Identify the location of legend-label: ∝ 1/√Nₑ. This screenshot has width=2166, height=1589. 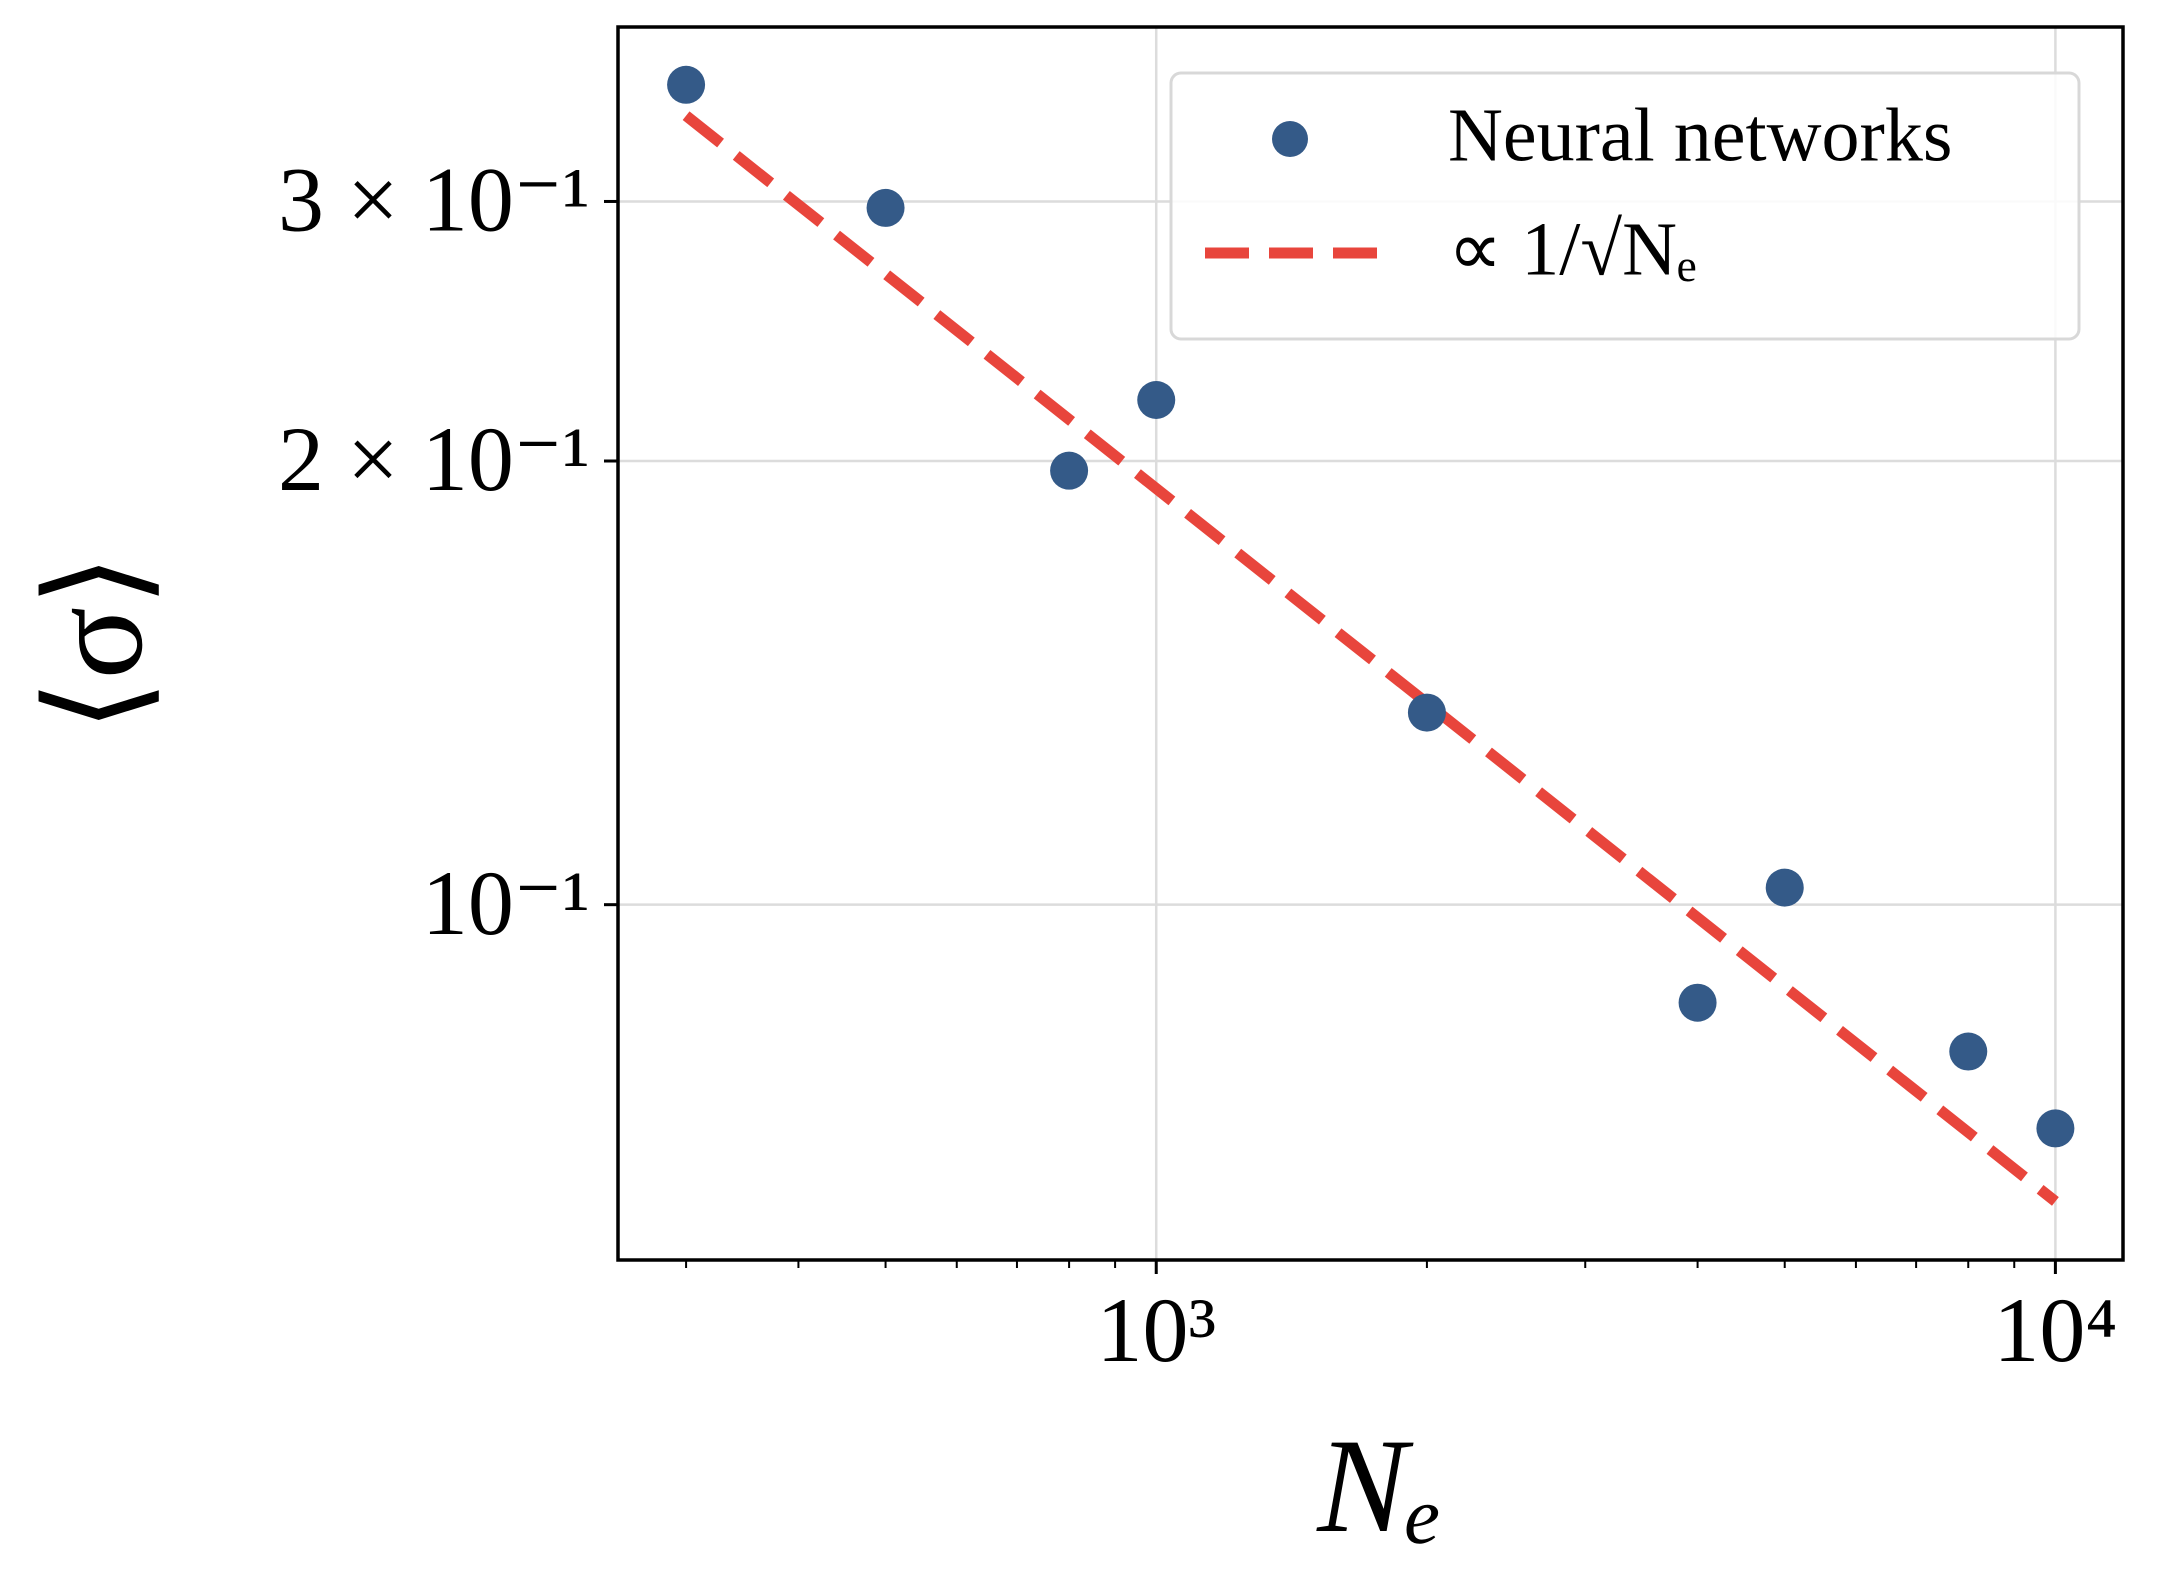
(1572, 249).